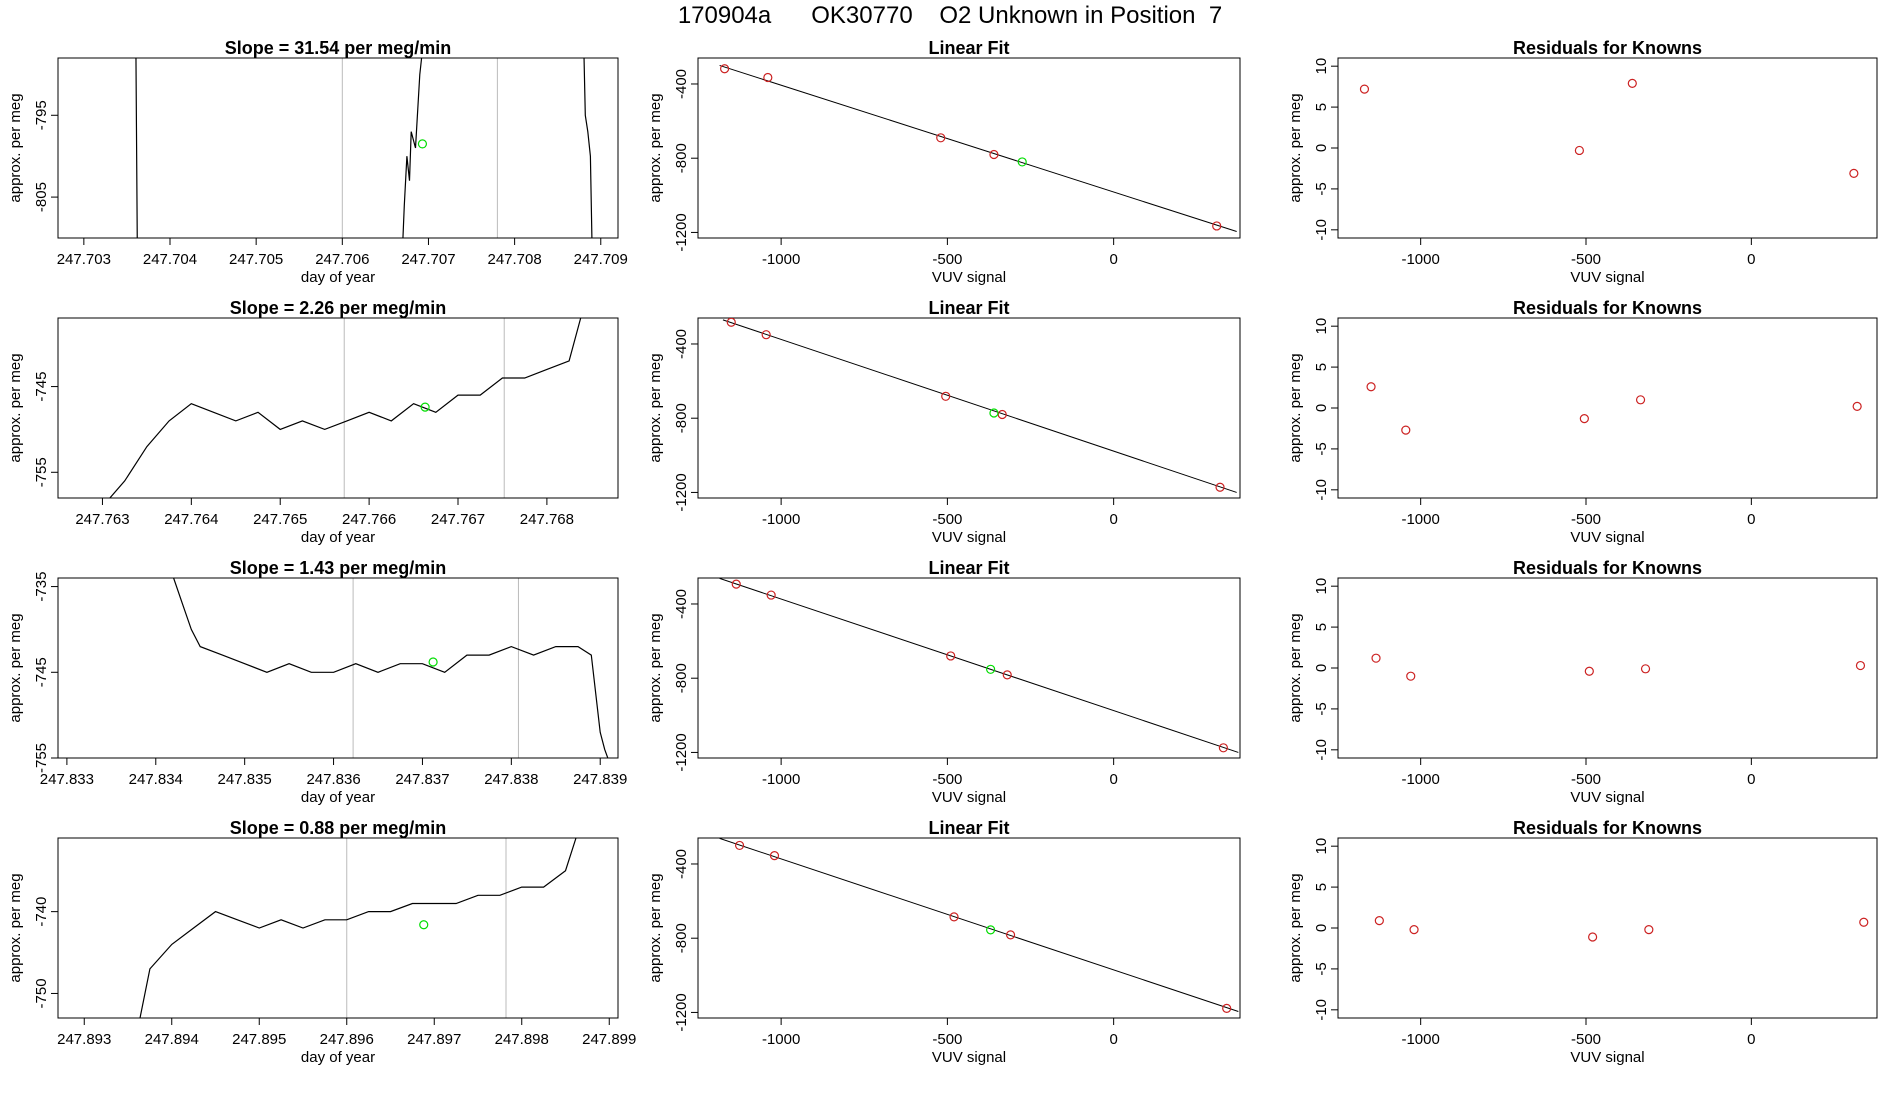  Describe the element at coordinates (84, 1039) in the screenshot. I see `x-tick-label: 247.893` at that location.